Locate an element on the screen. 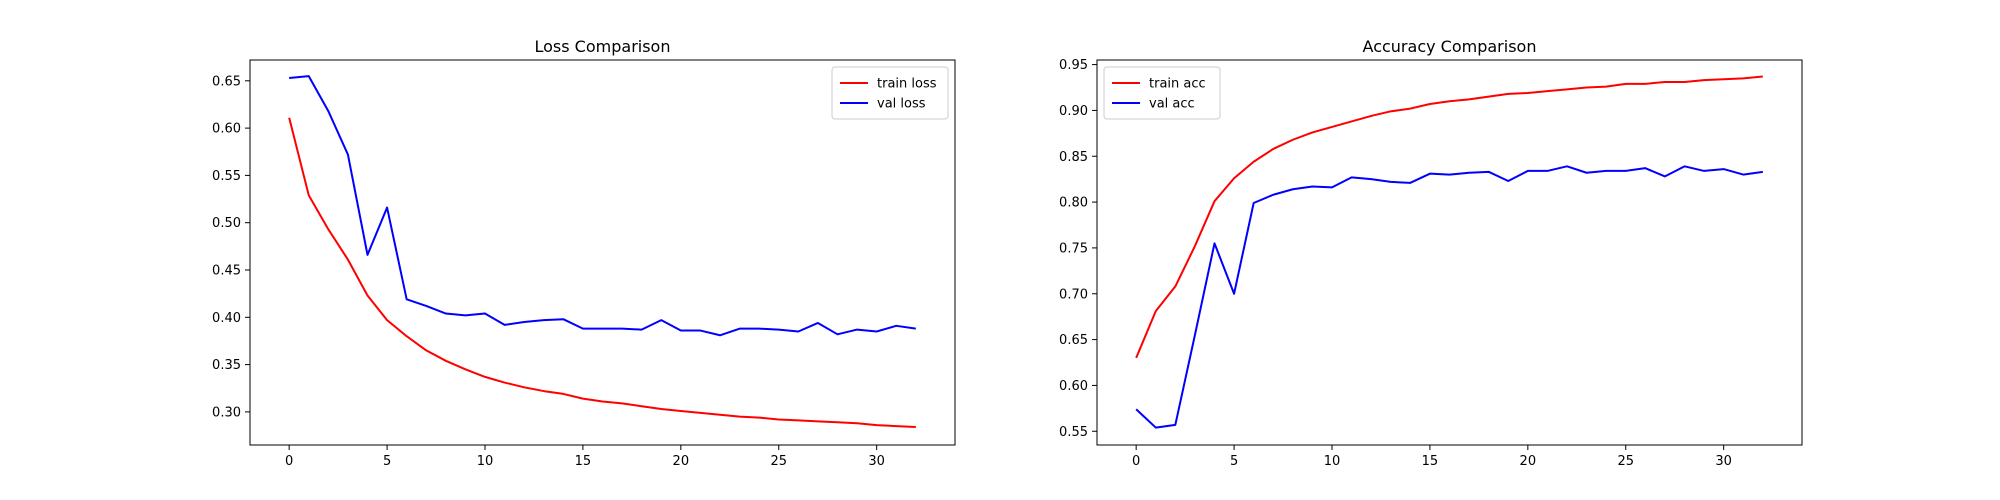 This screenshot has width=2000, height=500. chart-title: Loss Comparison is located at coordinates (603, 46).